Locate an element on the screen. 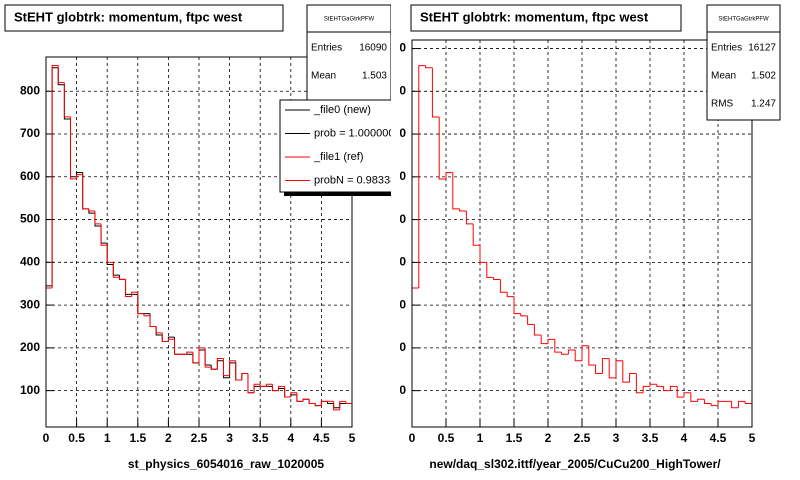  legend-label: _file1 (ref) is located at coordinates (338, 157).